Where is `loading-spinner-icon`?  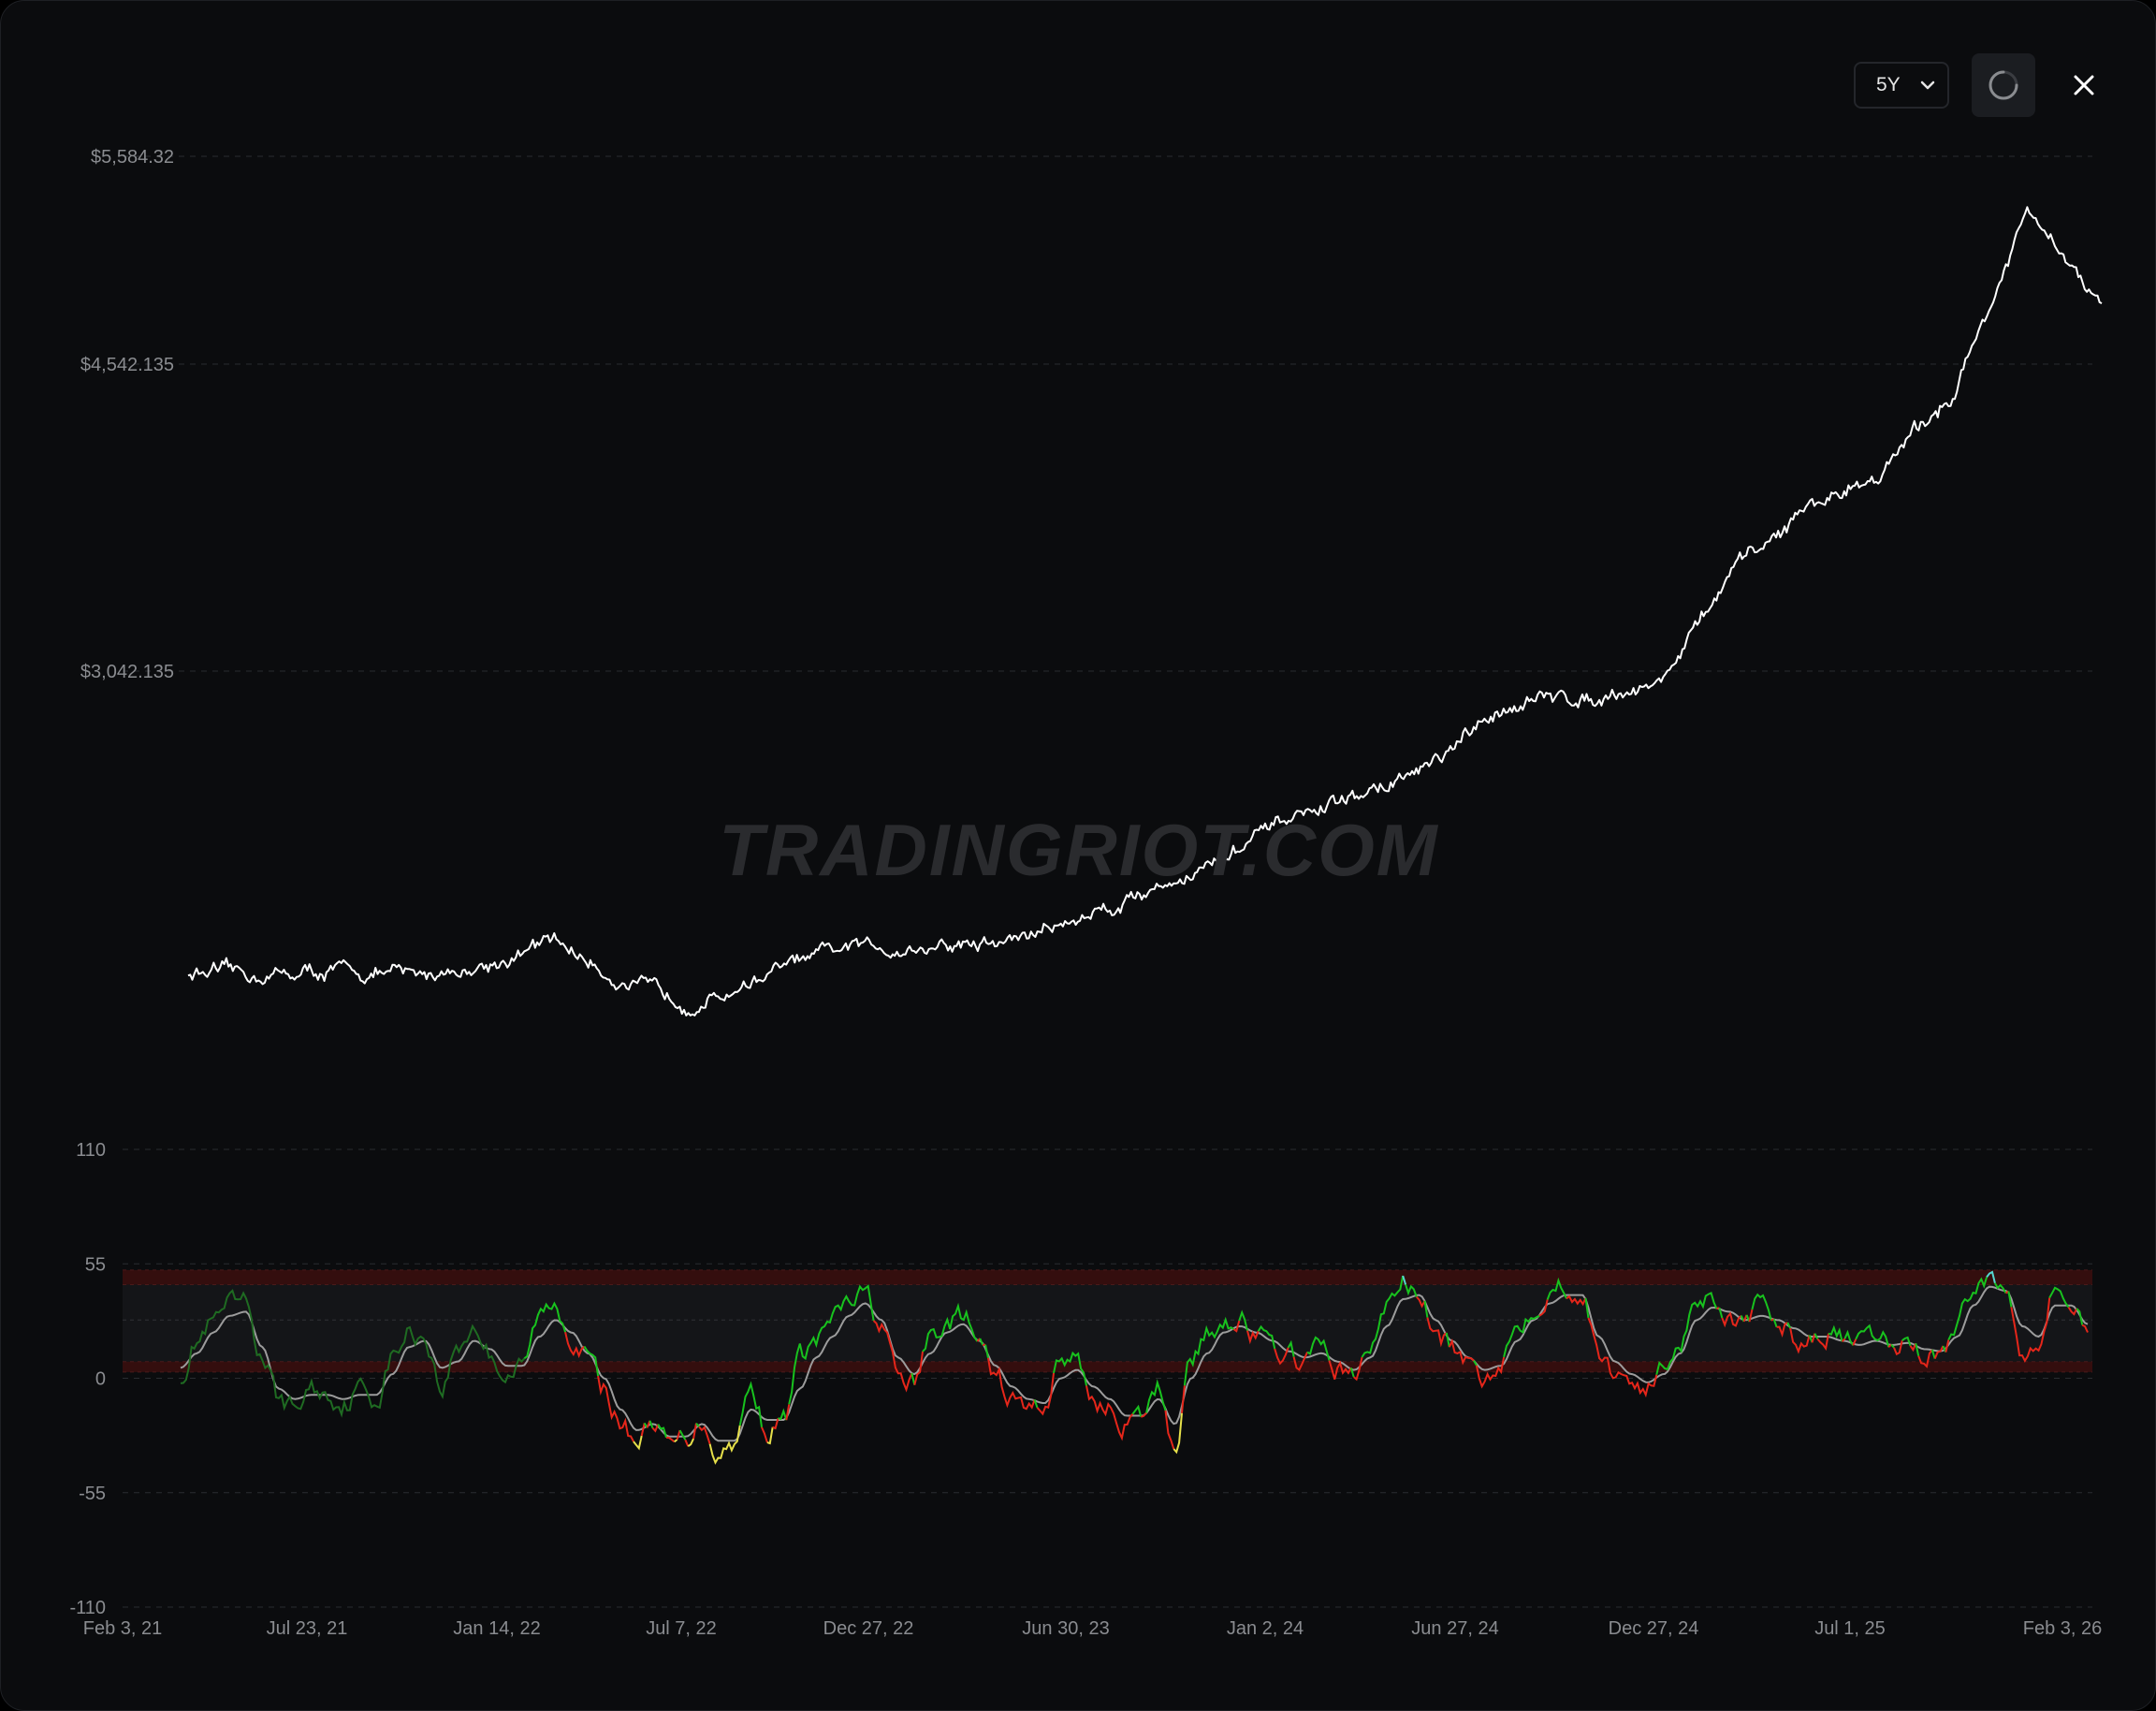
loading-spinner-icon is located at coordinates (2003, 85).